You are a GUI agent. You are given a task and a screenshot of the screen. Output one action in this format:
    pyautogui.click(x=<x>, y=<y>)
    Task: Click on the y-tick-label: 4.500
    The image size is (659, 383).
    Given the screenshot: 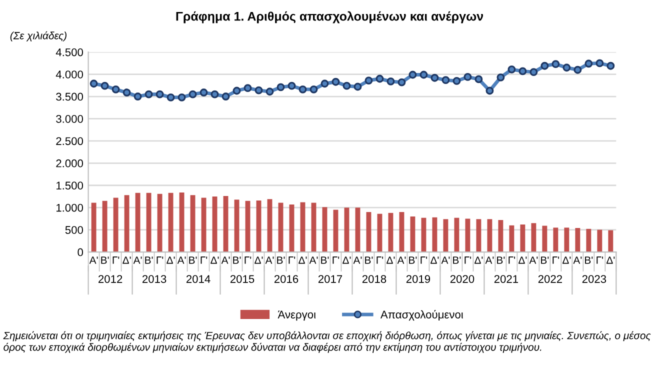 What is the action you would take?
    pyautogui.click(x=70, y=52)
    